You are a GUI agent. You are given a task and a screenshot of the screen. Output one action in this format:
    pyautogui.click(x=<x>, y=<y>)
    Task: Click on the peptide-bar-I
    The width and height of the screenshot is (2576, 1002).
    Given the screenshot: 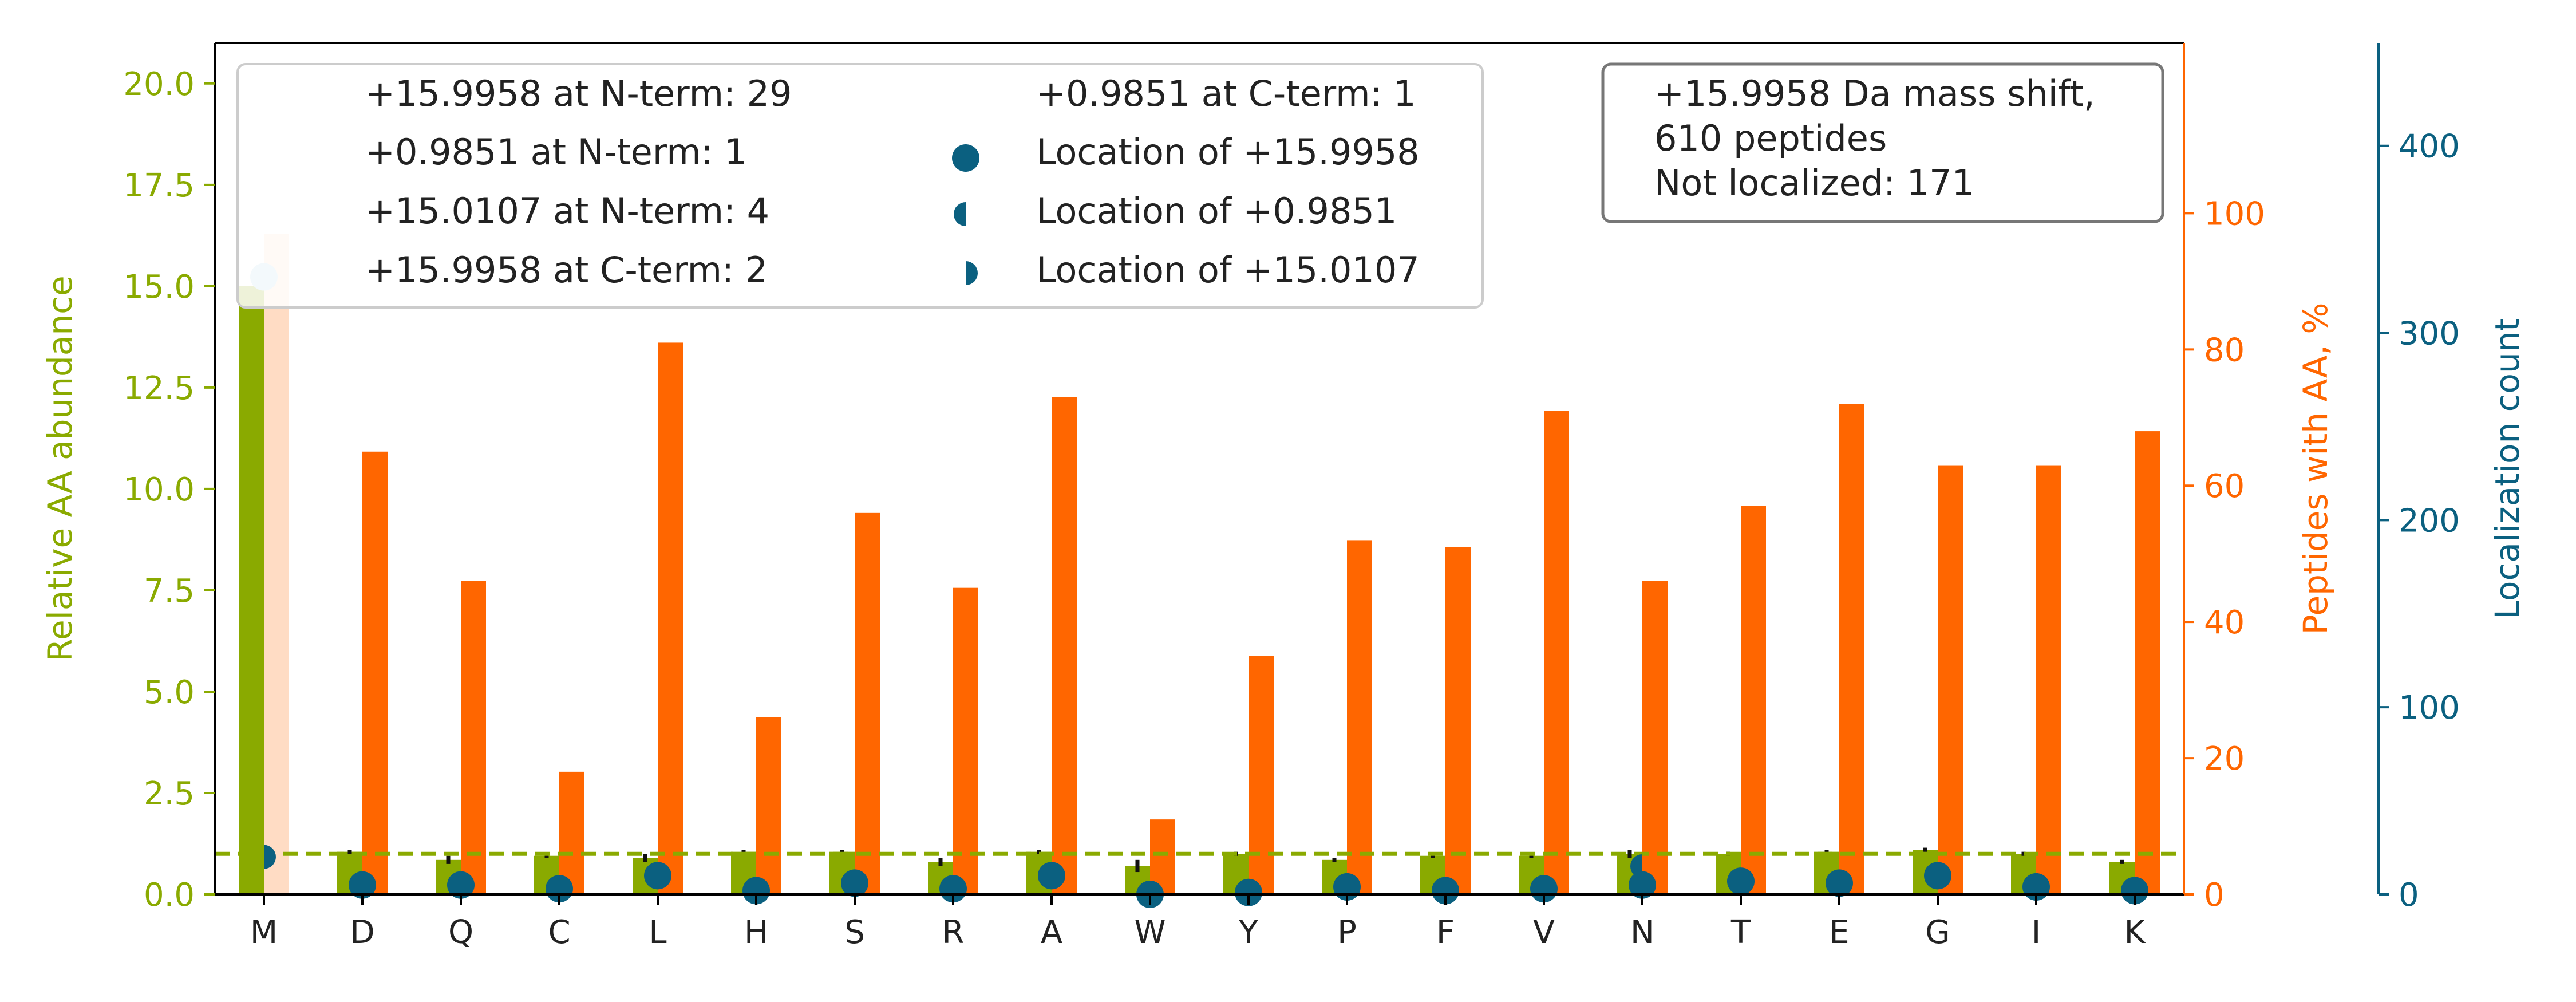 What is the action you would take?
    pyautogui.click(x=2048, y=680)
    